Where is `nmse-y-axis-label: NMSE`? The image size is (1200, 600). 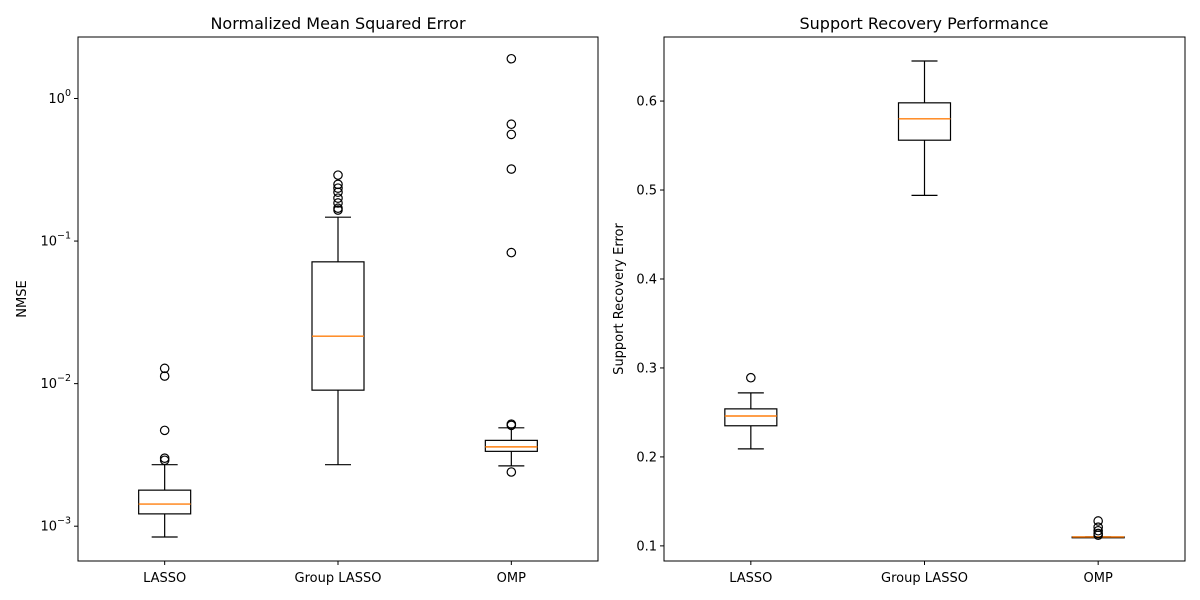
nmse-y-axis-label: NMSE is located at coordinates (22, 298).